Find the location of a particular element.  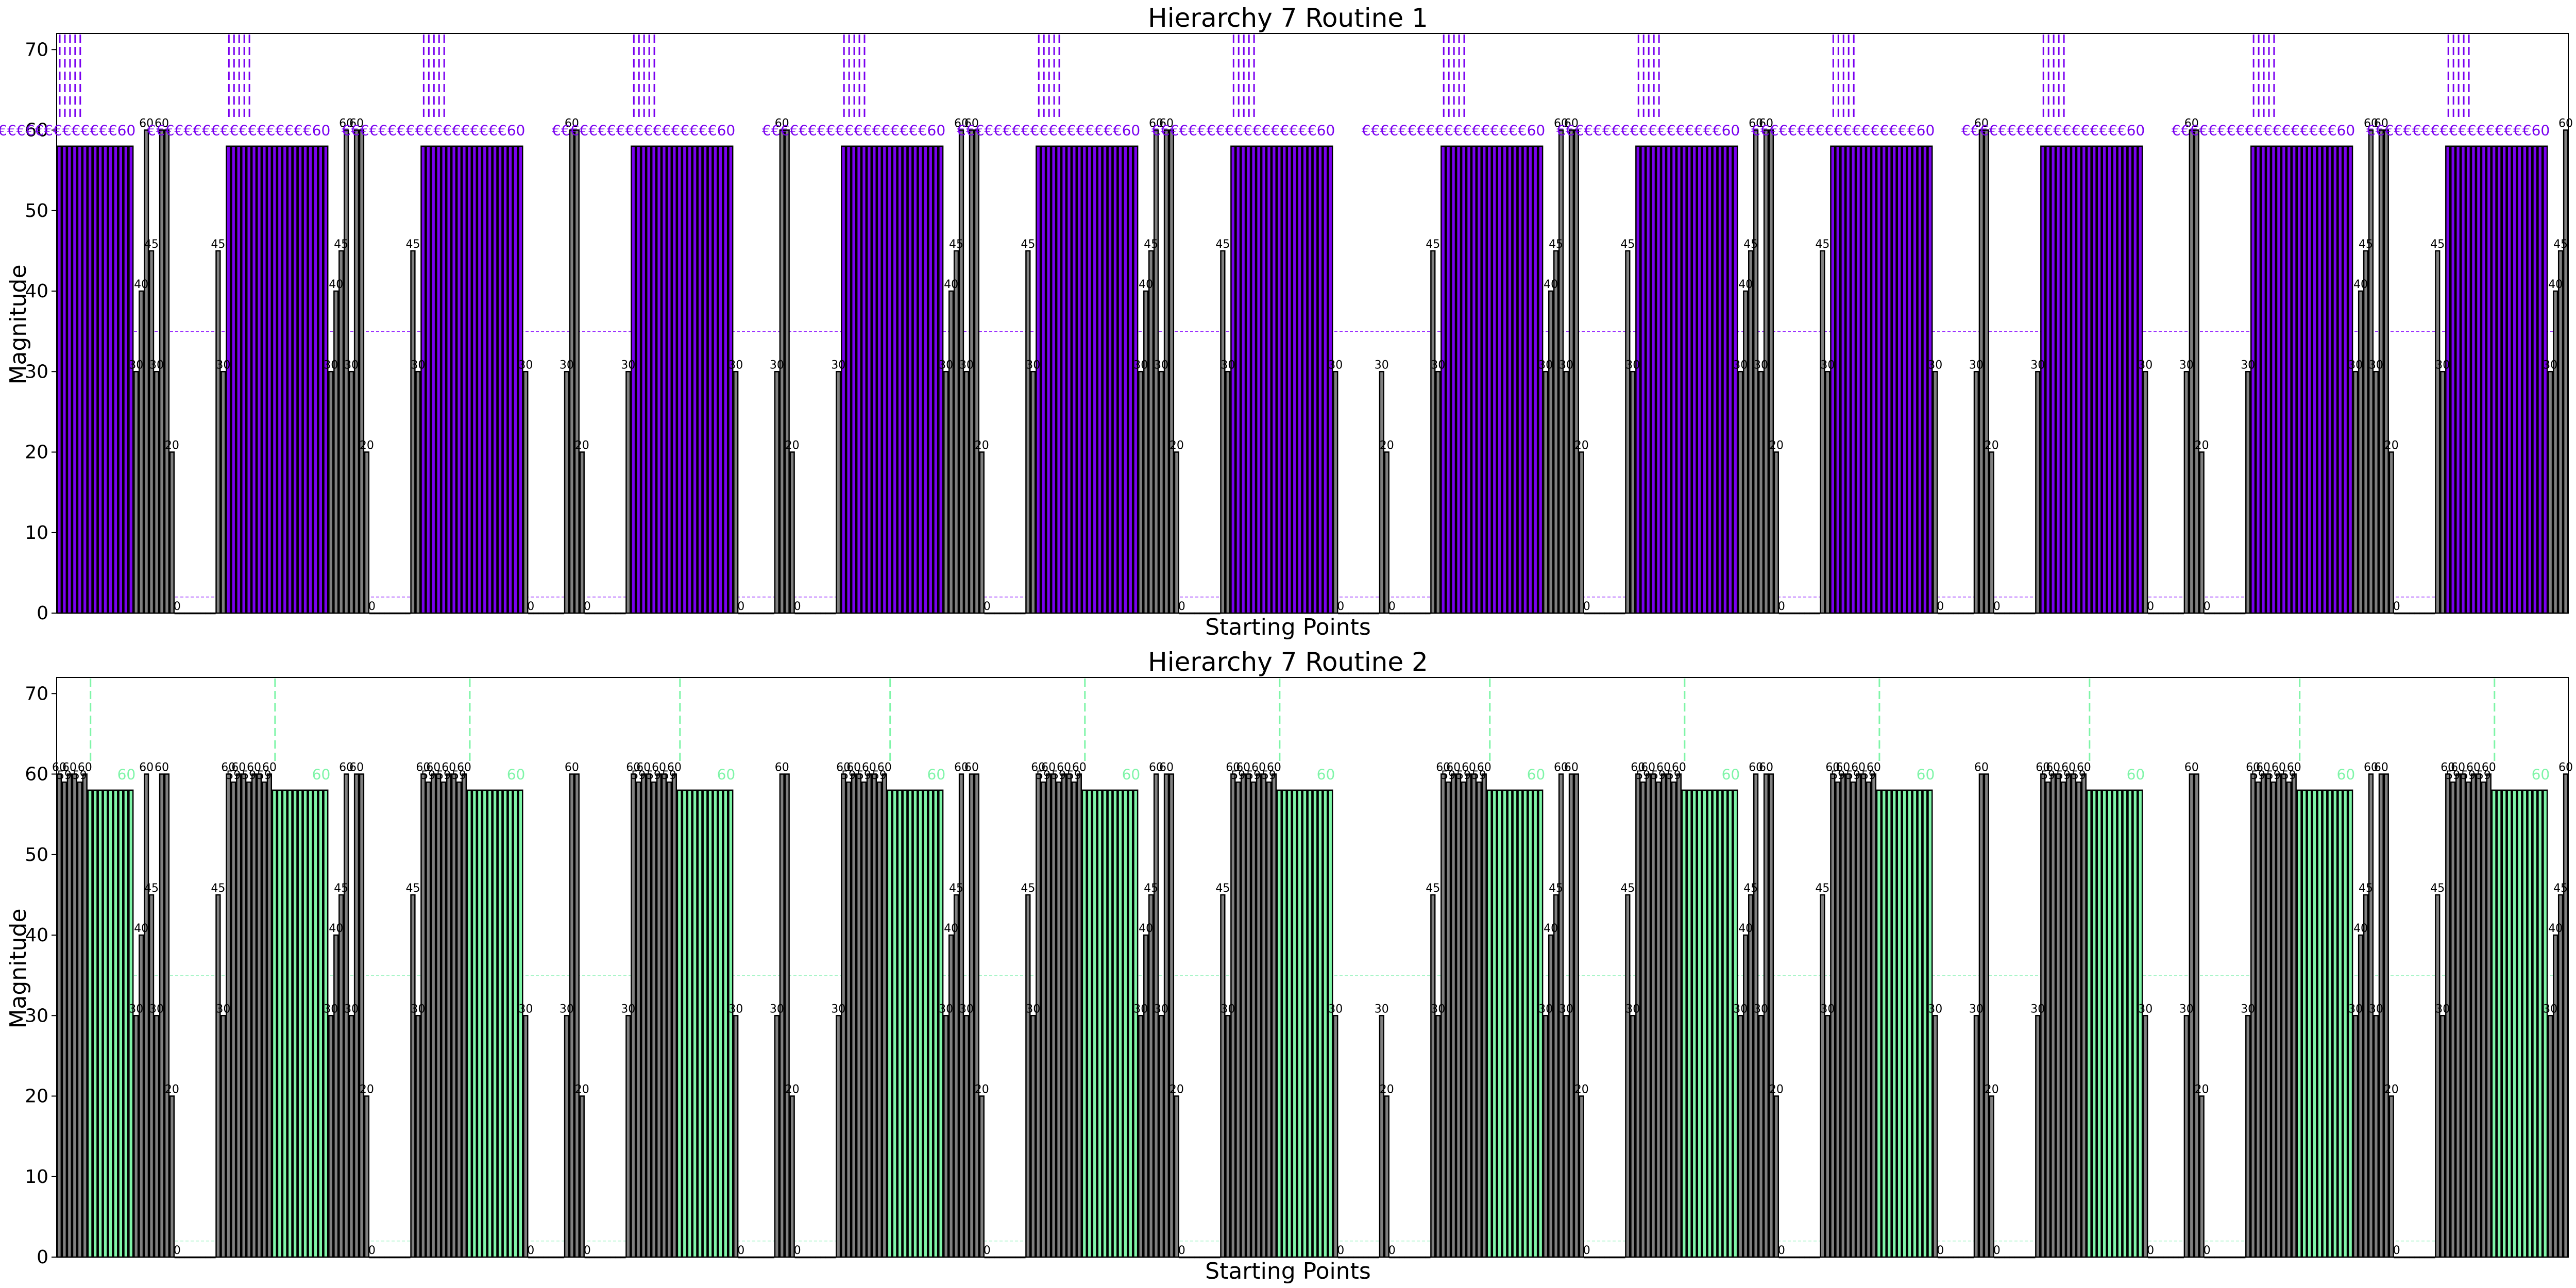

highlight-run-label: €€€€€€€€€€€€€€€€€€60 is located at coordinates (853, 130).